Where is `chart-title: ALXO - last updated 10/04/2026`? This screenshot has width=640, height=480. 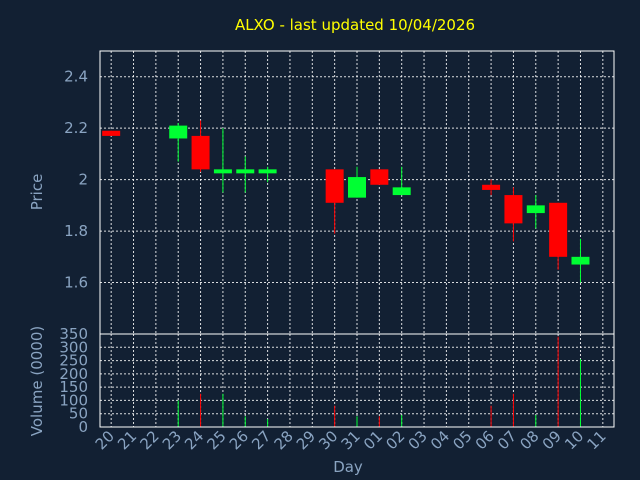 chart-title: ALXO - last updated 10/04/2026 is located at coordinates (355, 25).